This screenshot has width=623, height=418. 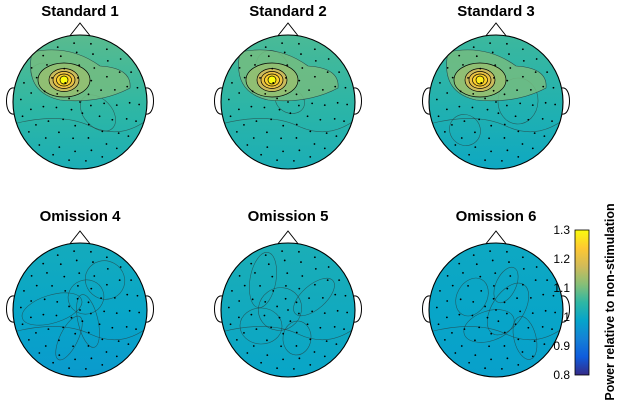 What do you see at coordinates (561, 230) in the screenshot?
I see `colorbar-tick-label: 1.3` at bounding box center [561, 230].